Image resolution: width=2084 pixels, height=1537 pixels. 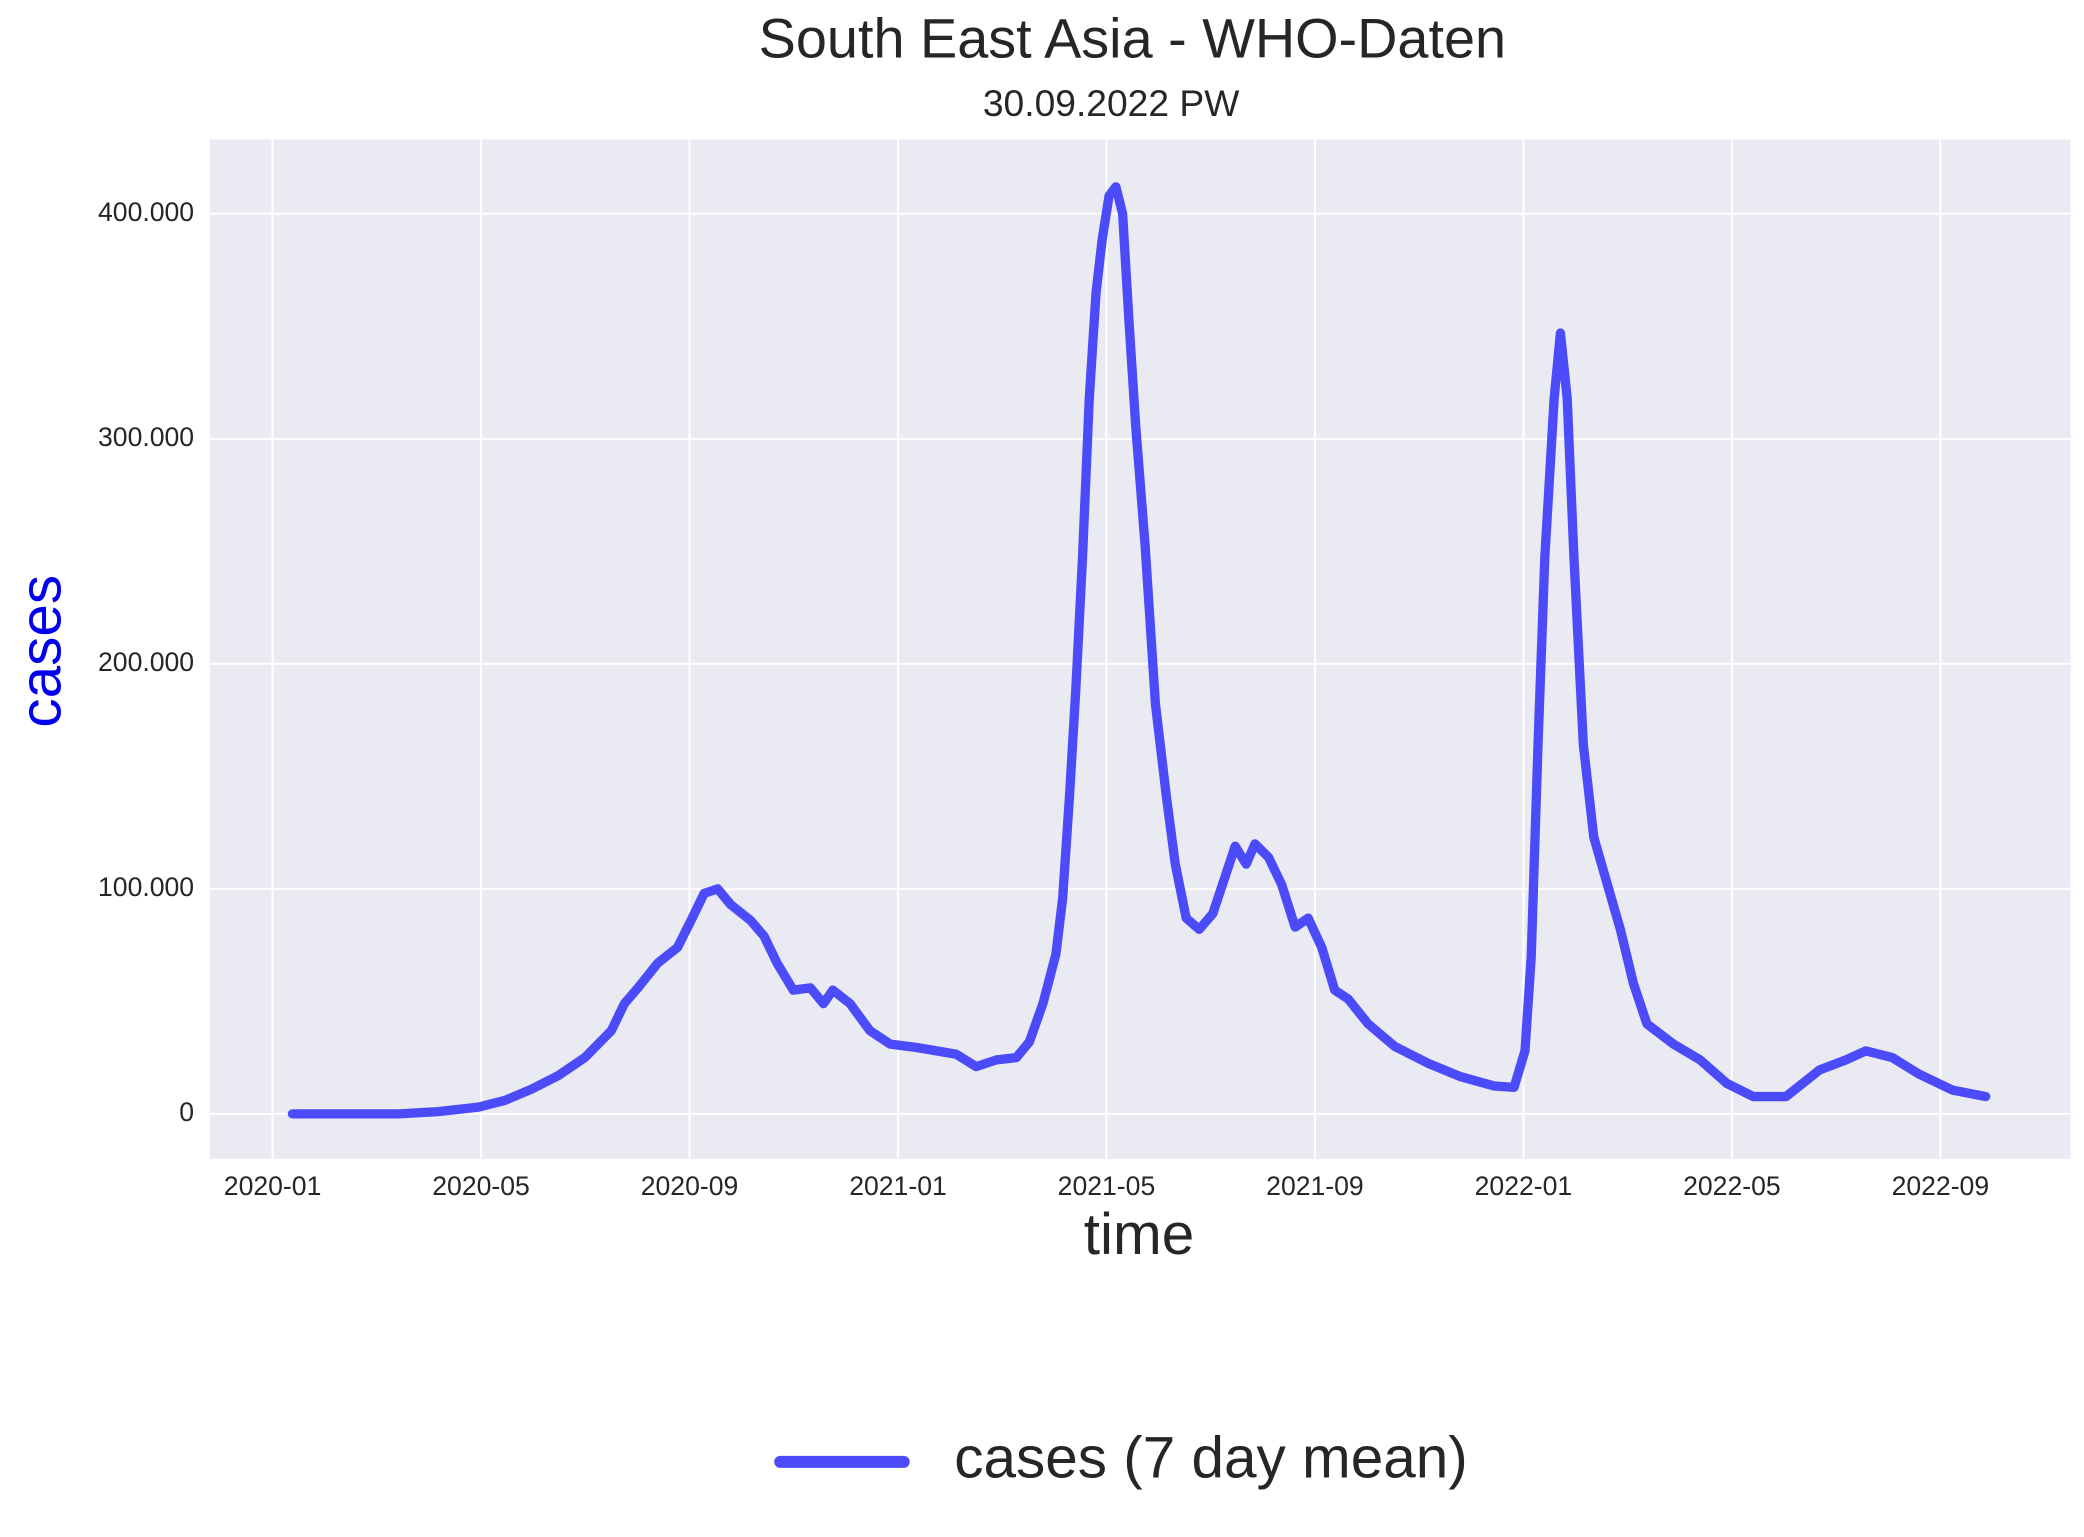 I want to click on x-tick-label: 2020-05, so click(x=481, y=1186).